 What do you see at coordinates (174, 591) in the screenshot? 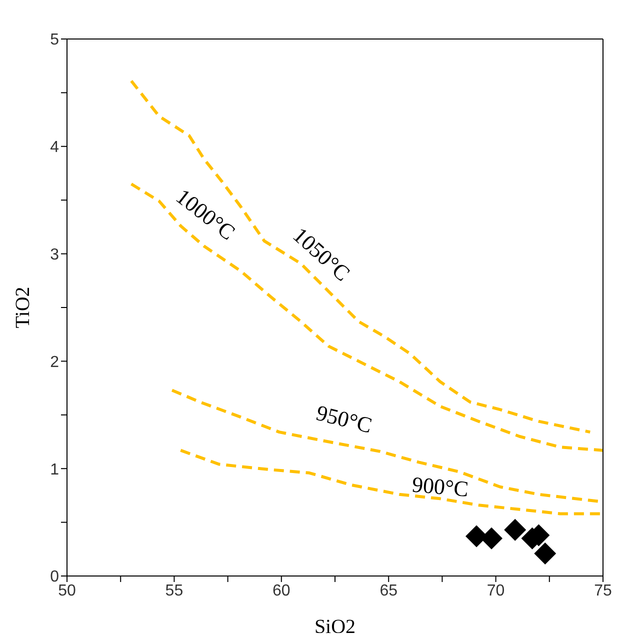
I see `x-tick-label: 55` at bounding box center [174, 591].